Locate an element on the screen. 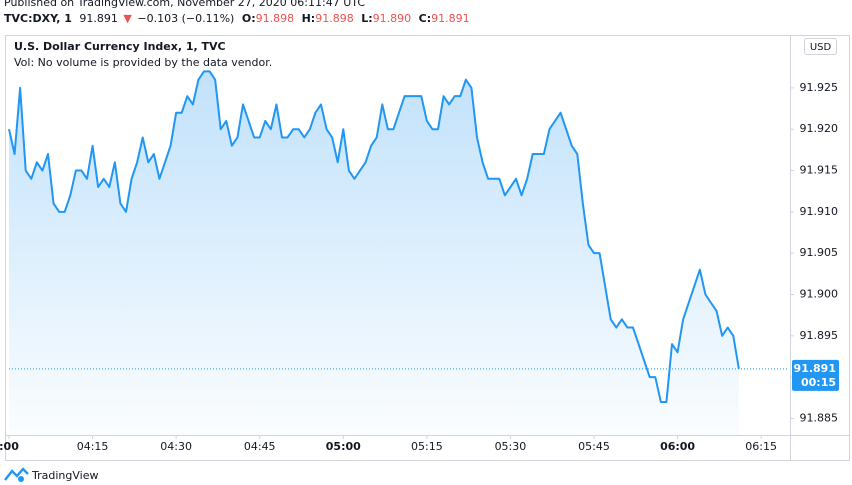  x-tick-label: 06:00 is located at coordinates (677, 446).